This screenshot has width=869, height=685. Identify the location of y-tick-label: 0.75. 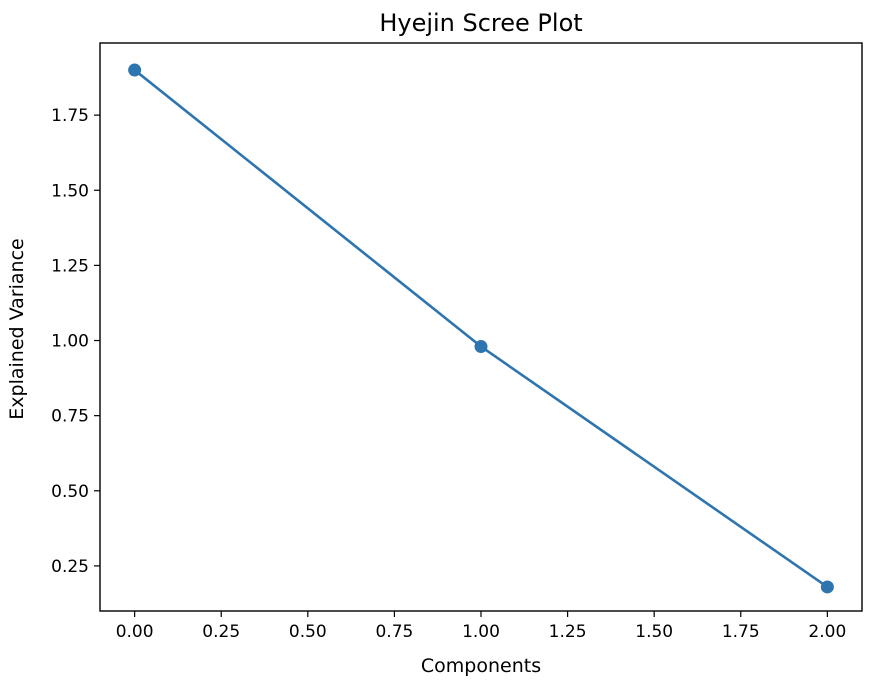
(70, 417).